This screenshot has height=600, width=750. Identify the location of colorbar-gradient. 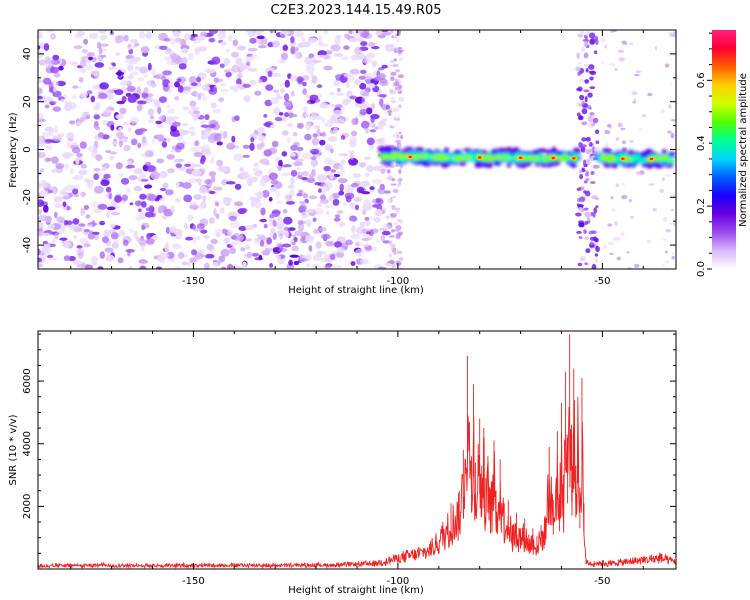
(724, 149).